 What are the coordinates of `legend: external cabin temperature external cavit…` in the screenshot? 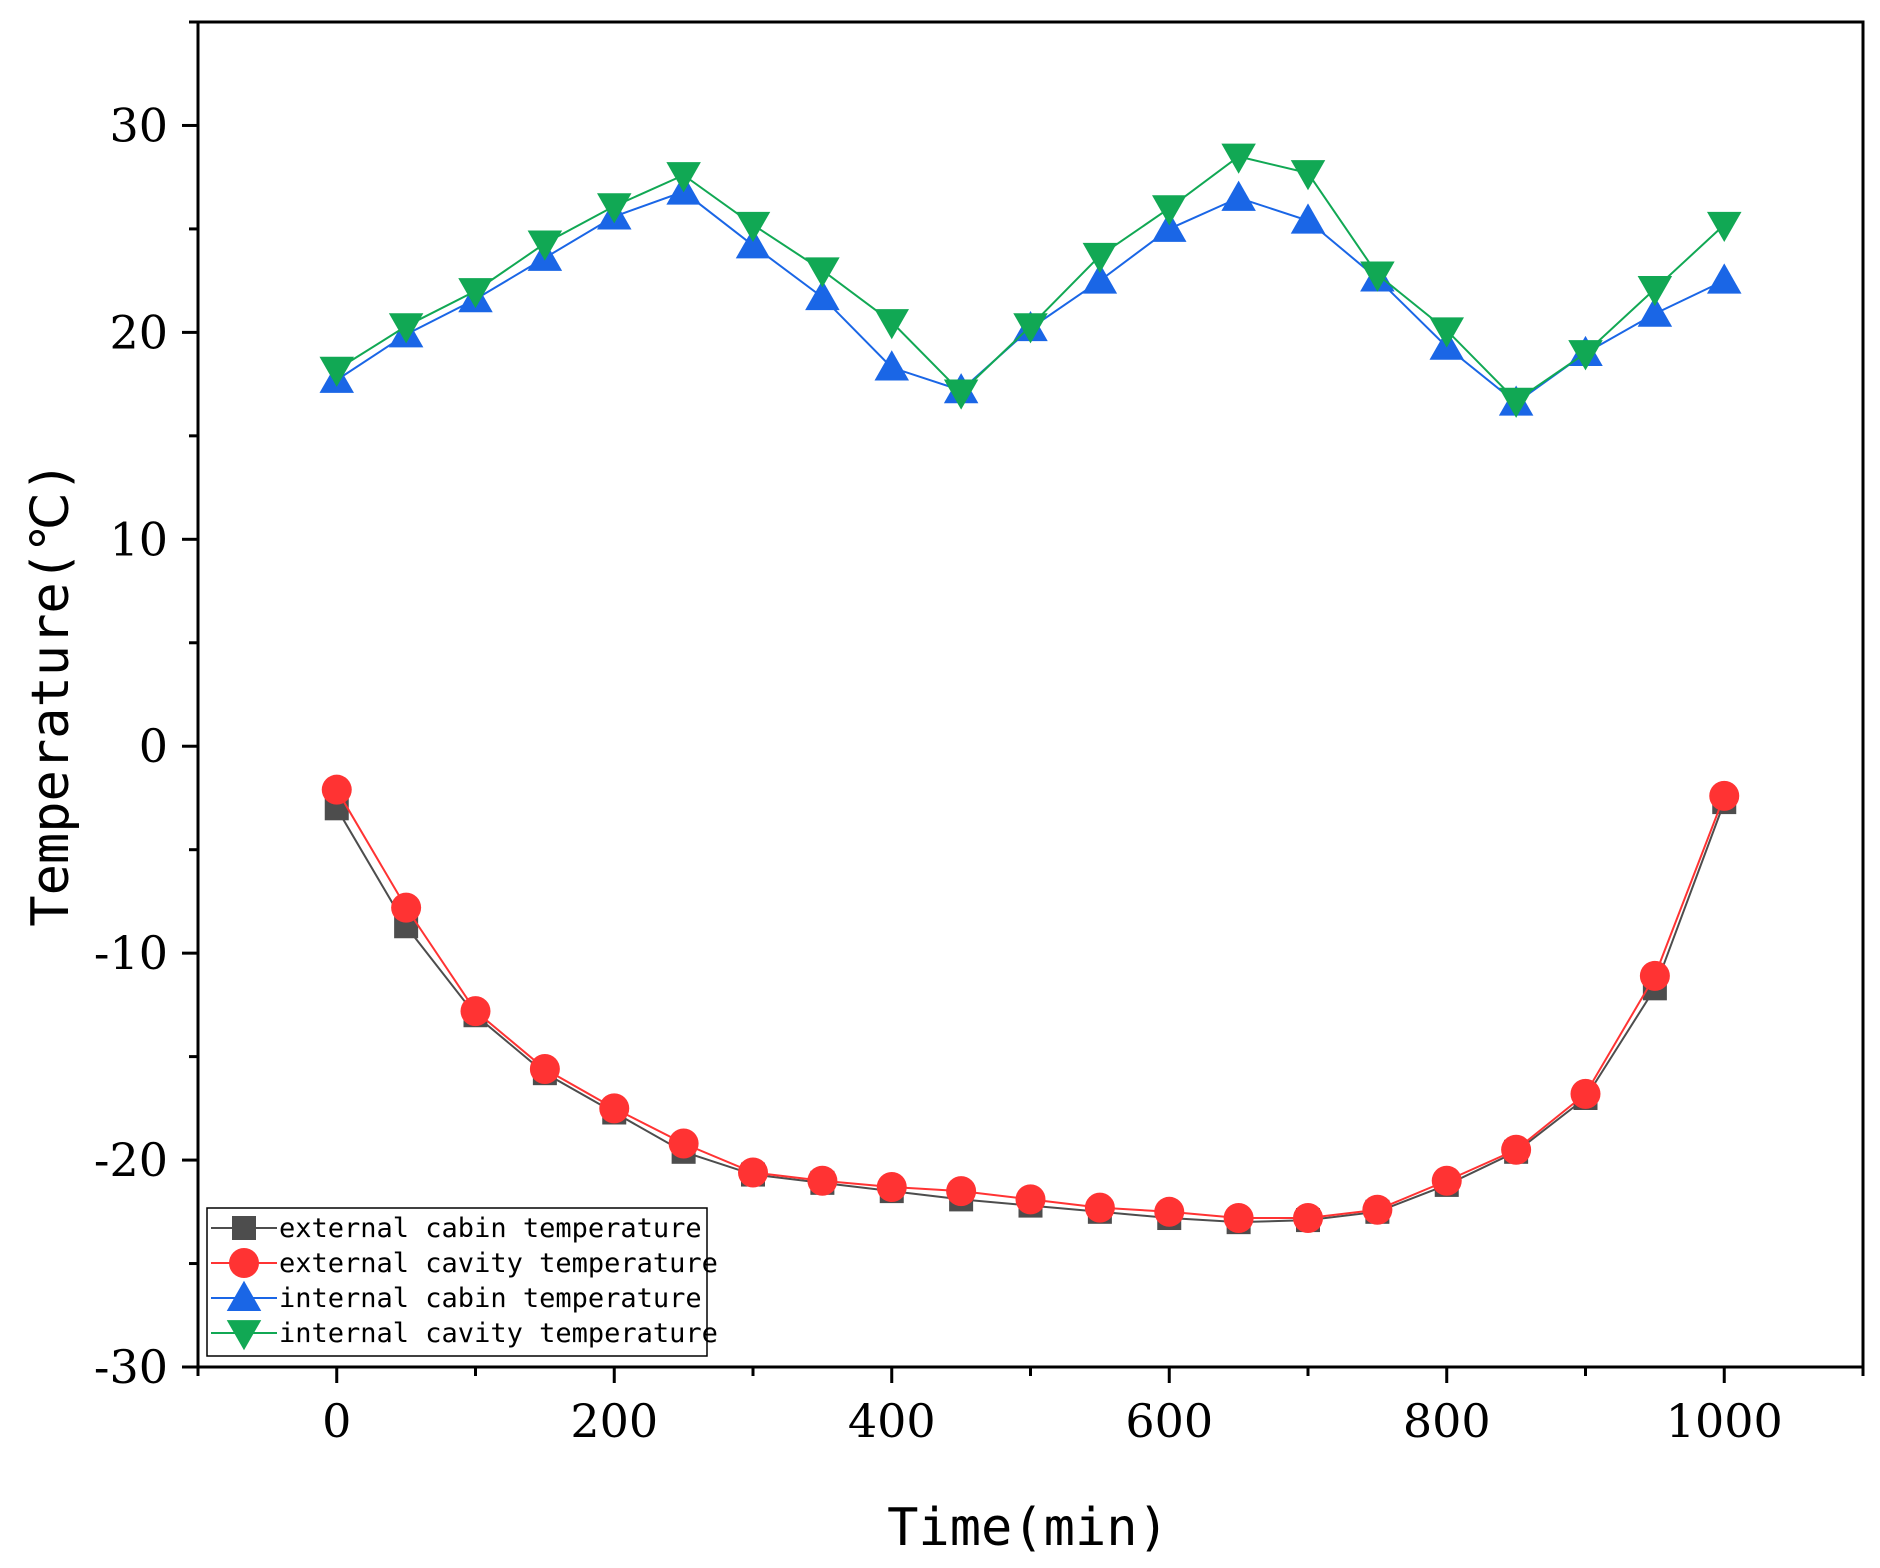 It's located at (462, 1282).